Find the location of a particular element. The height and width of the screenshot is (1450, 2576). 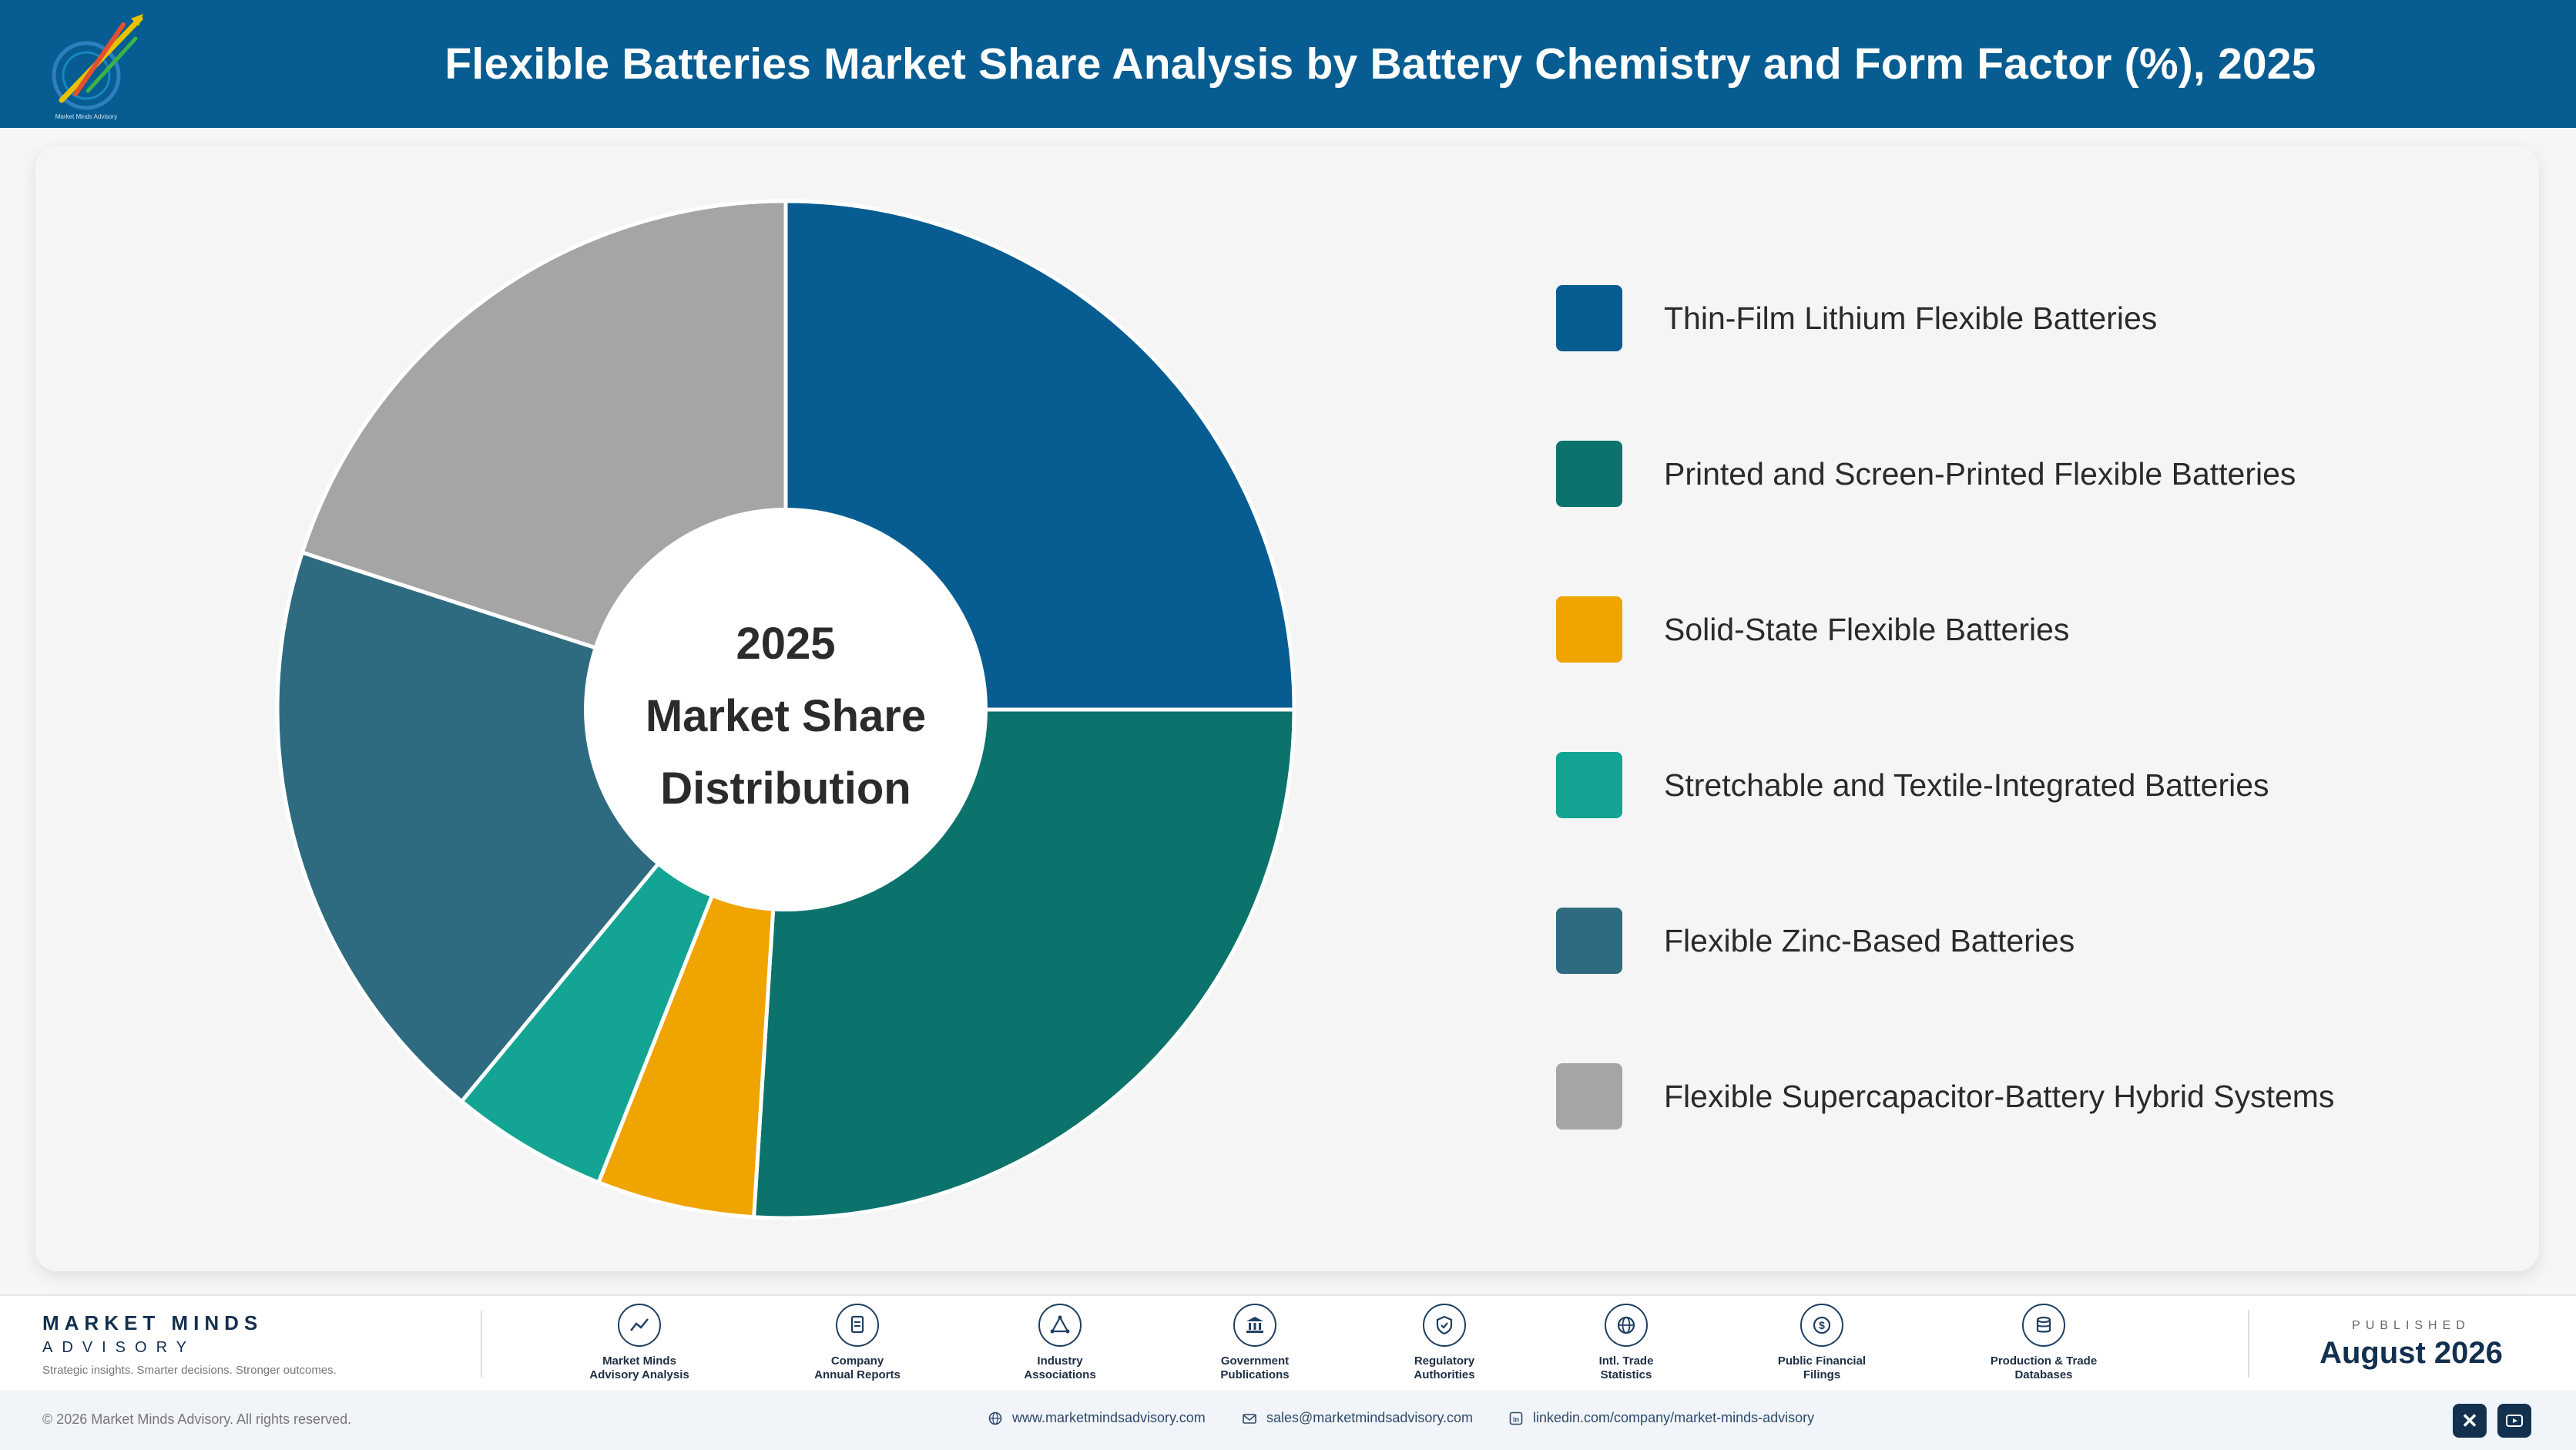

linkedin-icon: in is located at coordinates (1516, 1418).